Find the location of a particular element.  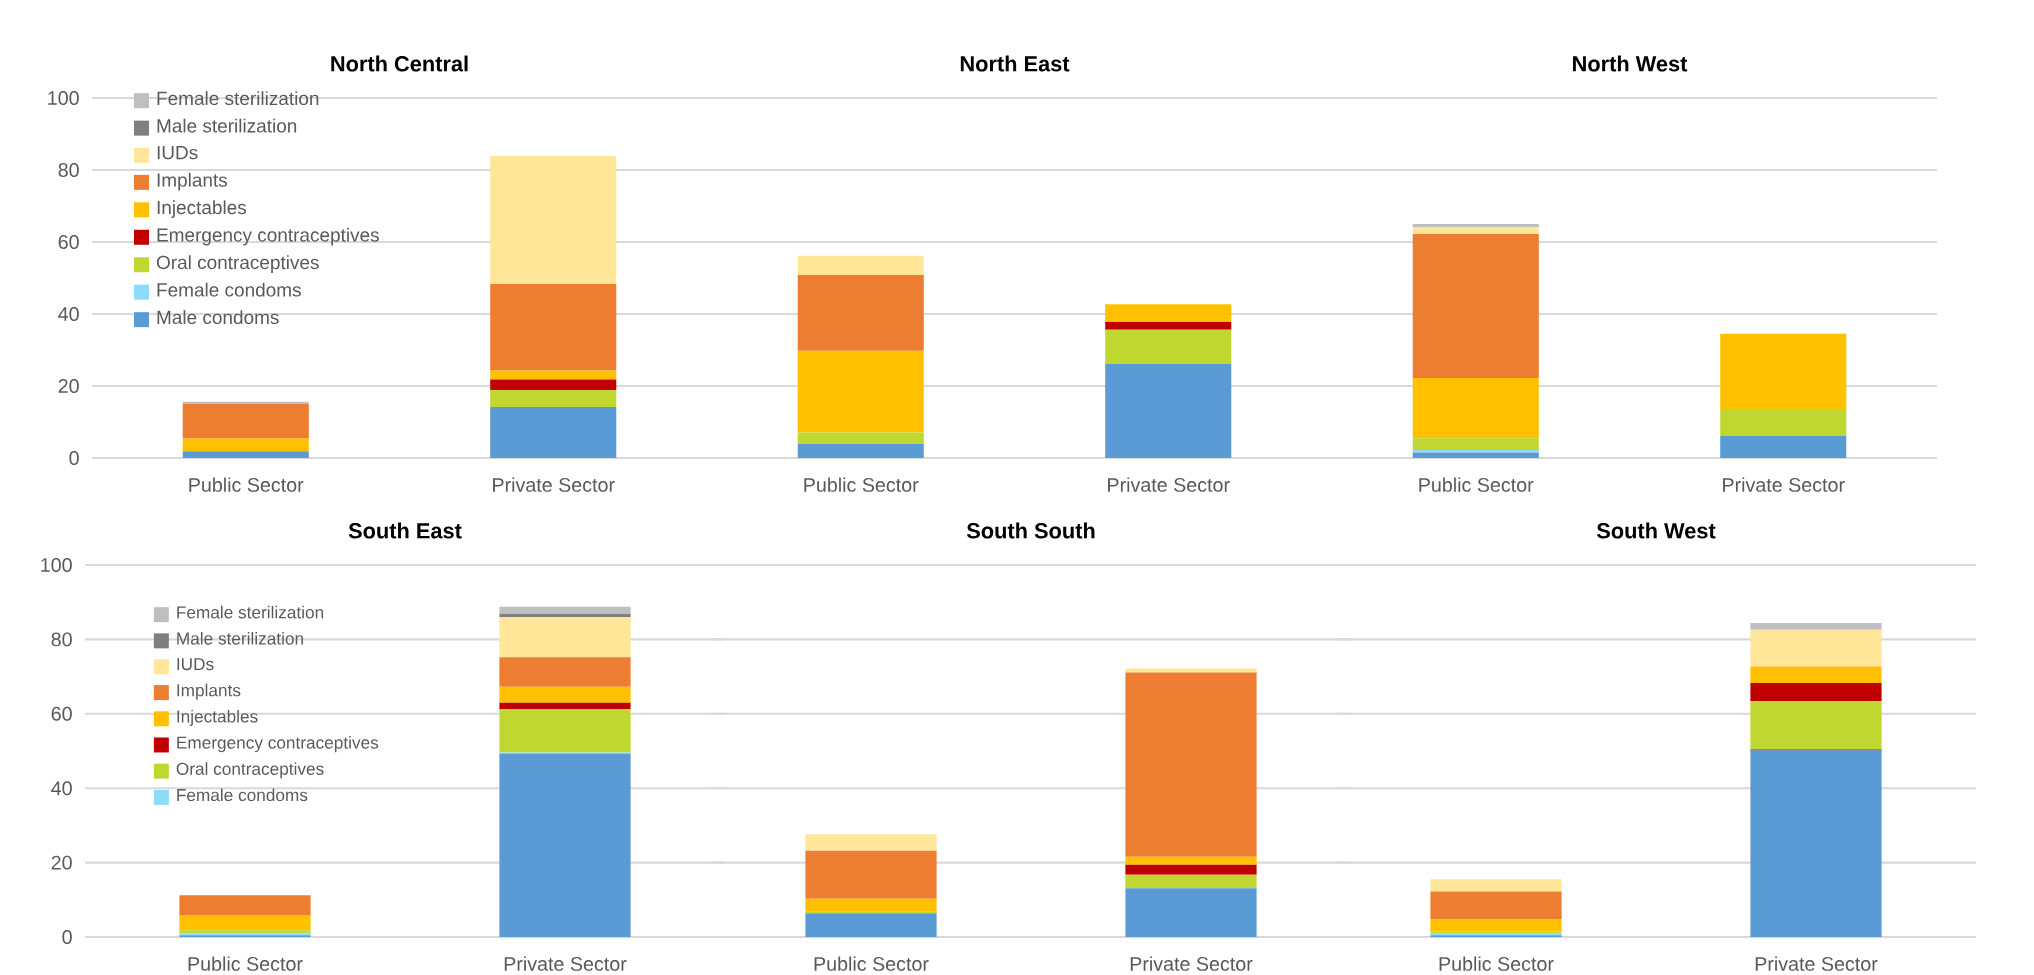

chart-title: North East is located at coordinates (1015, 63).